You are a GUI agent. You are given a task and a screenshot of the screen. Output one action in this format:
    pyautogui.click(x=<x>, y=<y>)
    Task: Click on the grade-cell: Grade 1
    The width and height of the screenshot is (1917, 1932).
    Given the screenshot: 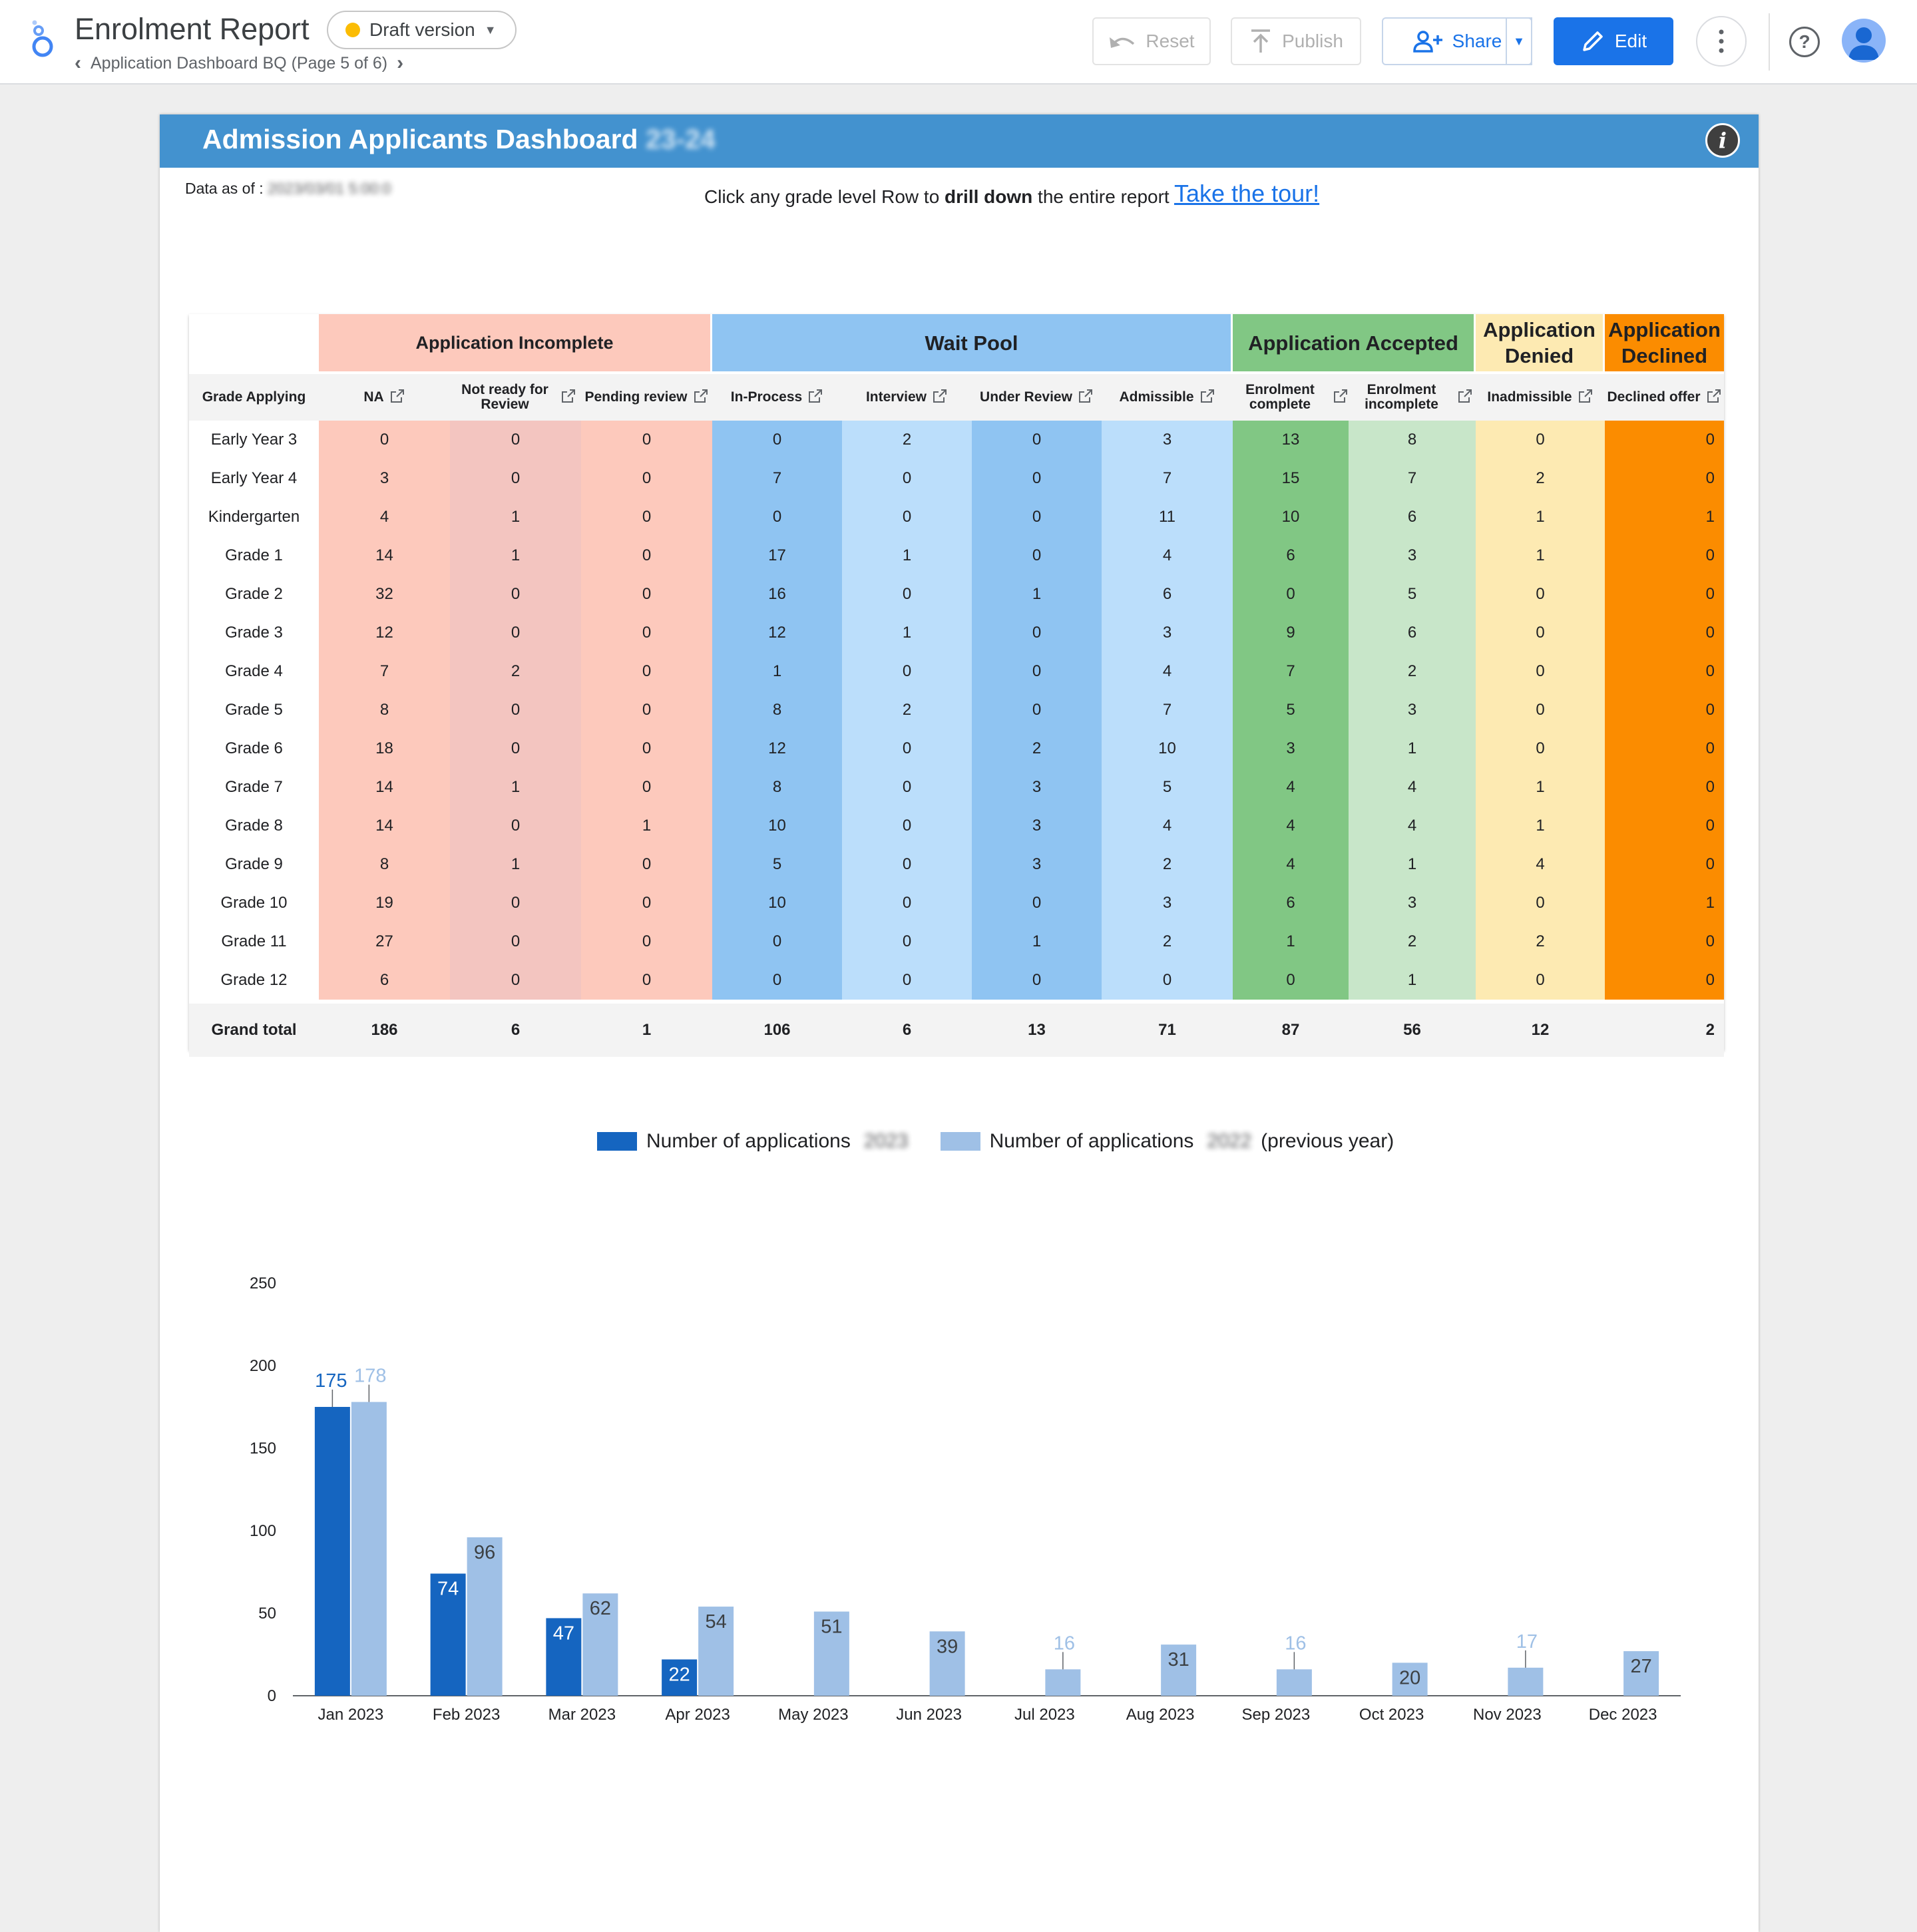 What is the action you would take?
    pyautogui.click(x=254, y=555)
    